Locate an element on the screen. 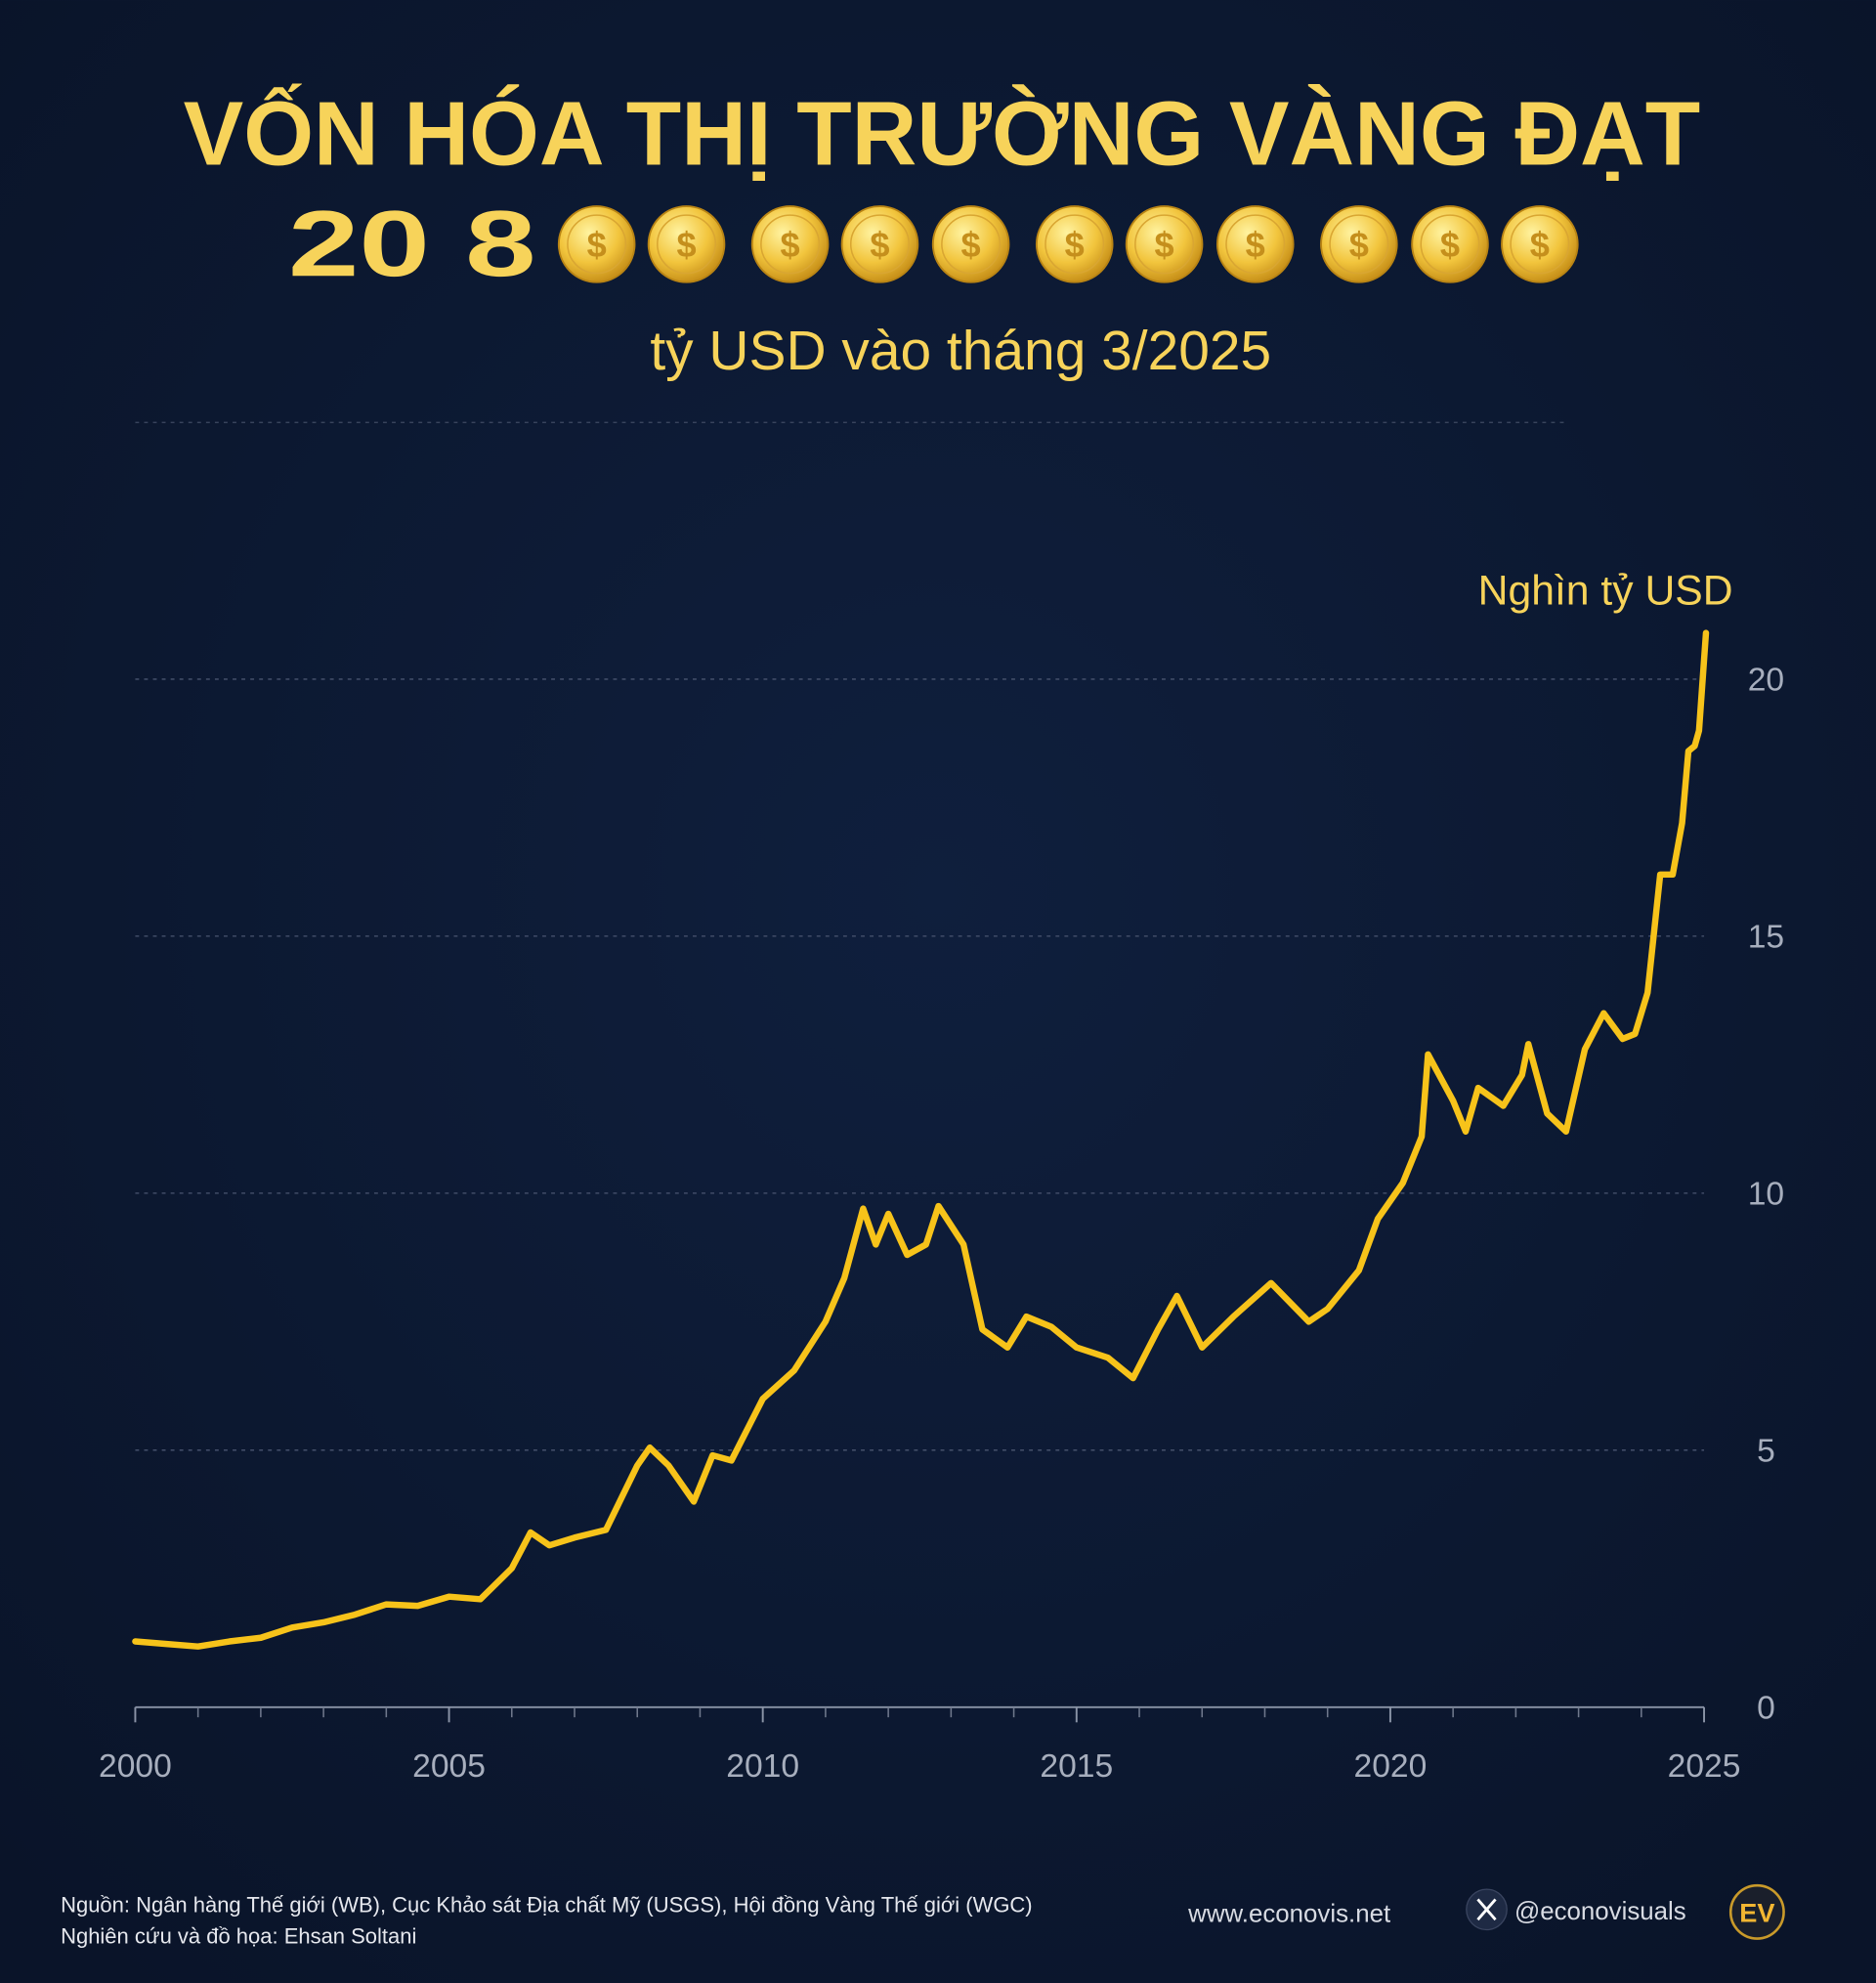  logo is located at coordinates (1756, 1911).